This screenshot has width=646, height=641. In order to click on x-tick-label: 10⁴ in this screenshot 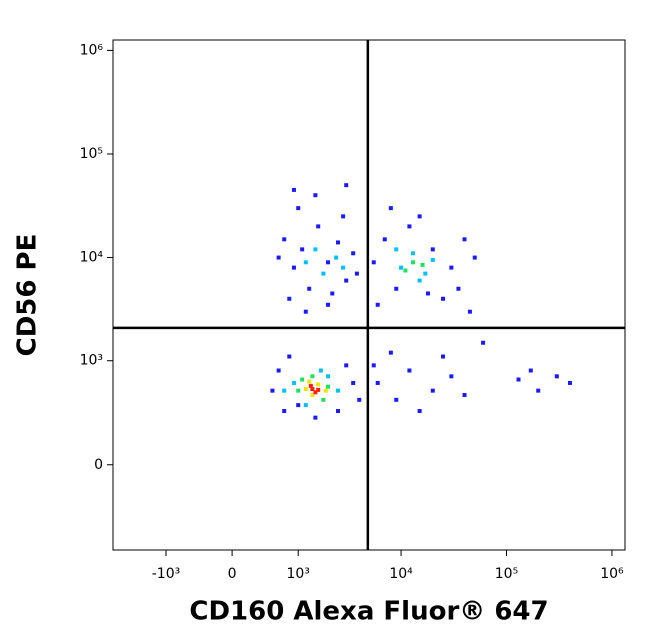, I will do `click(401, 574)`.